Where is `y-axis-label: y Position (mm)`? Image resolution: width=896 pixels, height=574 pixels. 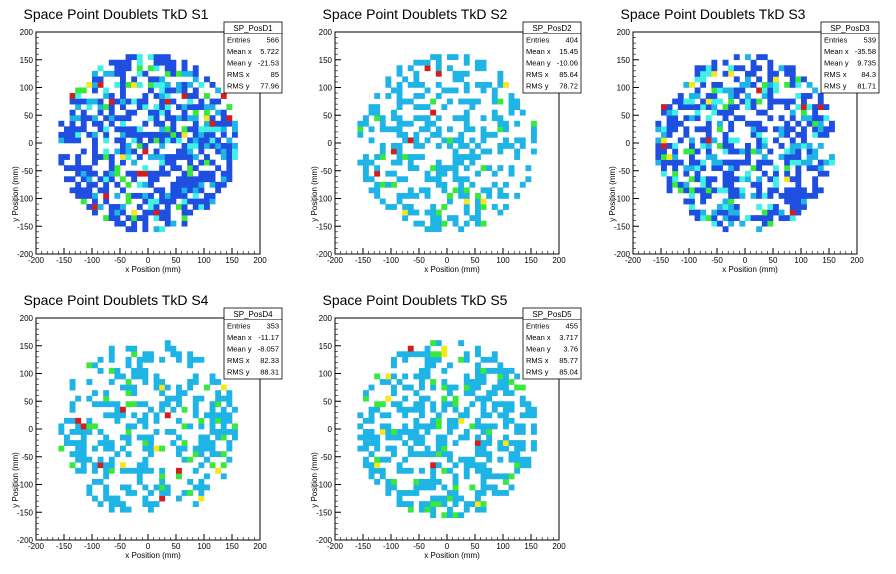 y-axis-label: y Position (mm) is located at coordinates (612, 194).